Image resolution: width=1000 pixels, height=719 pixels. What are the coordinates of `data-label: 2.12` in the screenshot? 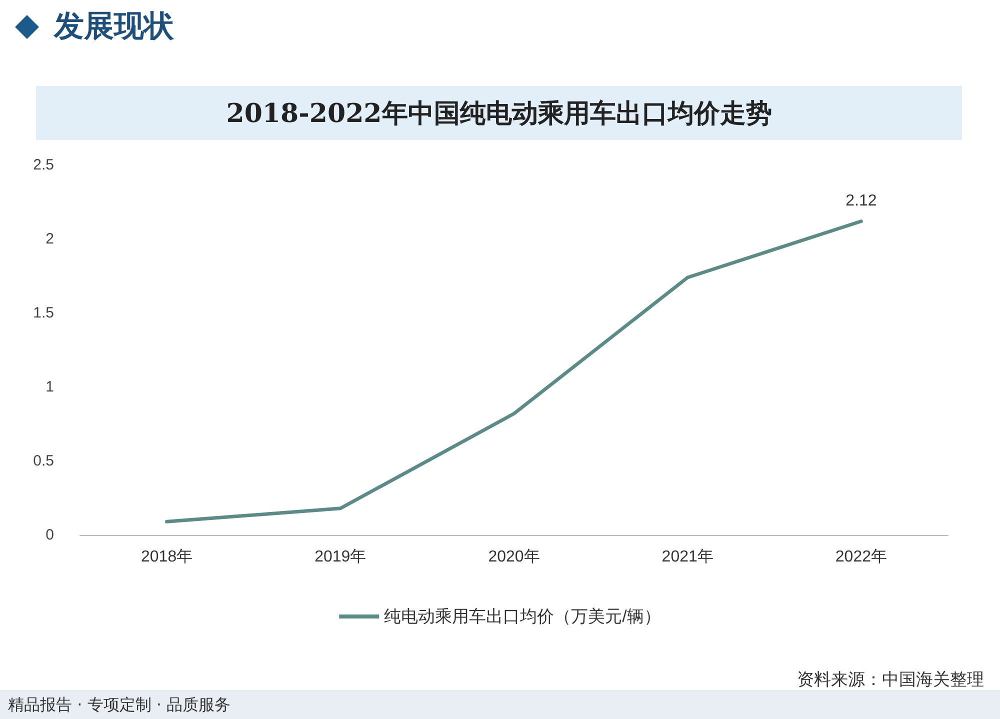 It's located at (861, 201).